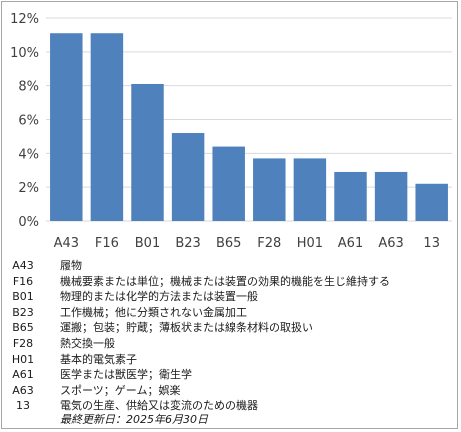 This screenshot has height=432, width=461. I want to click on legend-desc: 工作機械；他に分類されない金属加工, so click(153, 312).